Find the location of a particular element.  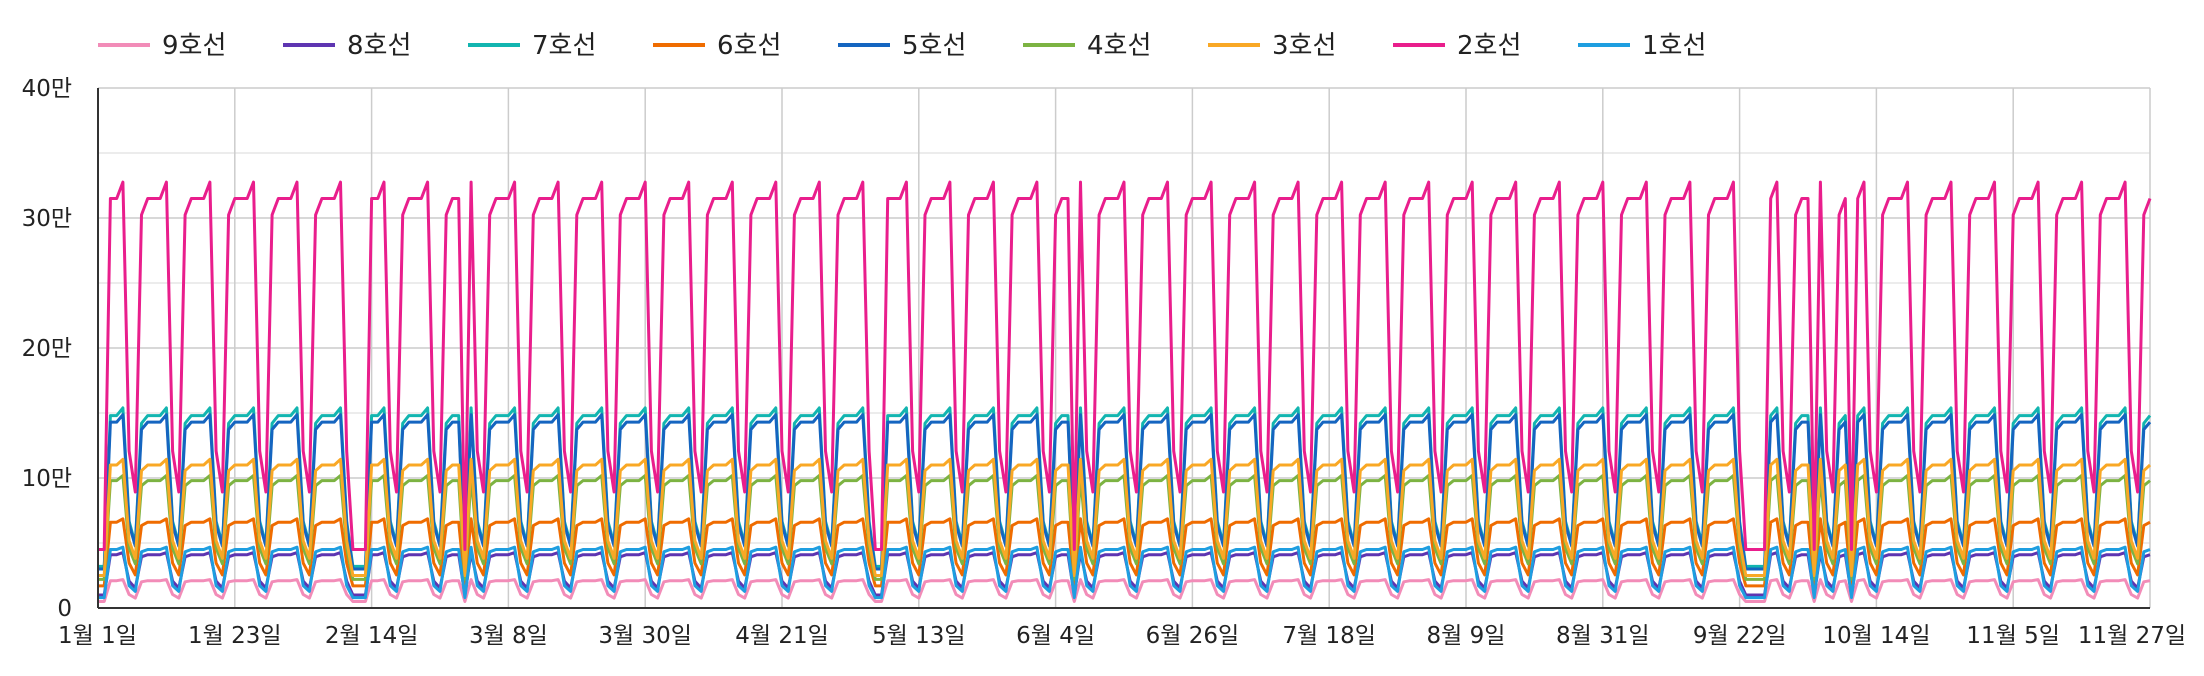

x-tick-label: 11월 5일 is located at coordinates (2013, 636).